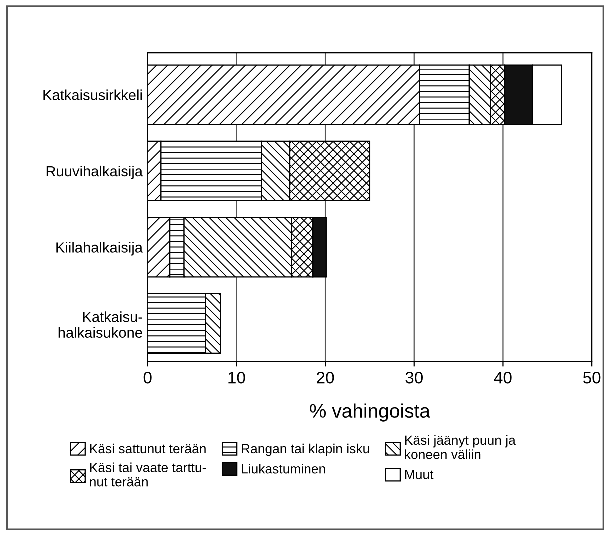 This screenshot has width=611, height=536. I want to click on legend-label: Käsi tai vaate tarttu- nut terään, so click(148, 474).